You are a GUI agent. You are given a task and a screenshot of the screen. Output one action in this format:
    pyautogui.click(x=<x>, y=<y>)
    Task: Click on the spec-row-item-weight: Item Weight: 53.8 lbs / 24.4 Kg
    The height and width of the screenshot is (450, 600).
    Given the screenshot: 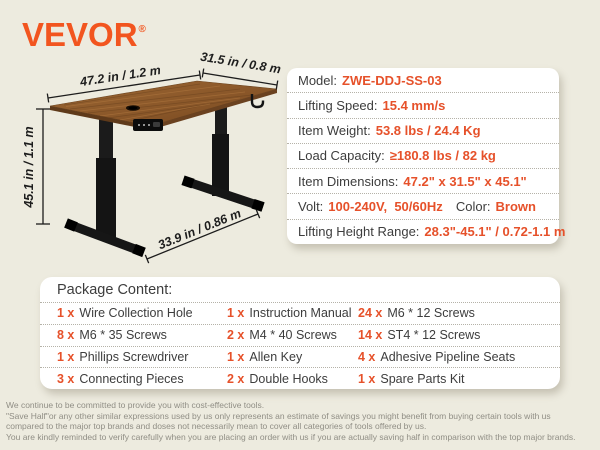 What is the action you would take?
    pyautogui.click(x=423, y=131)
    